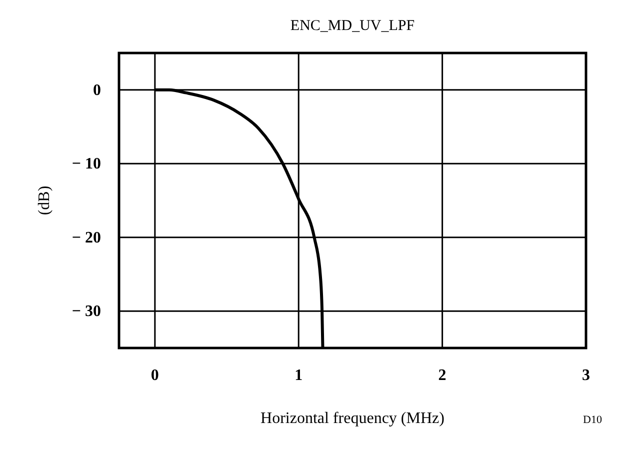 This screenshot has width=617, height=455. Describe the element at coordinates (44, 201) in the screenshot. I see `y-axis-title: (dB)` at that location.